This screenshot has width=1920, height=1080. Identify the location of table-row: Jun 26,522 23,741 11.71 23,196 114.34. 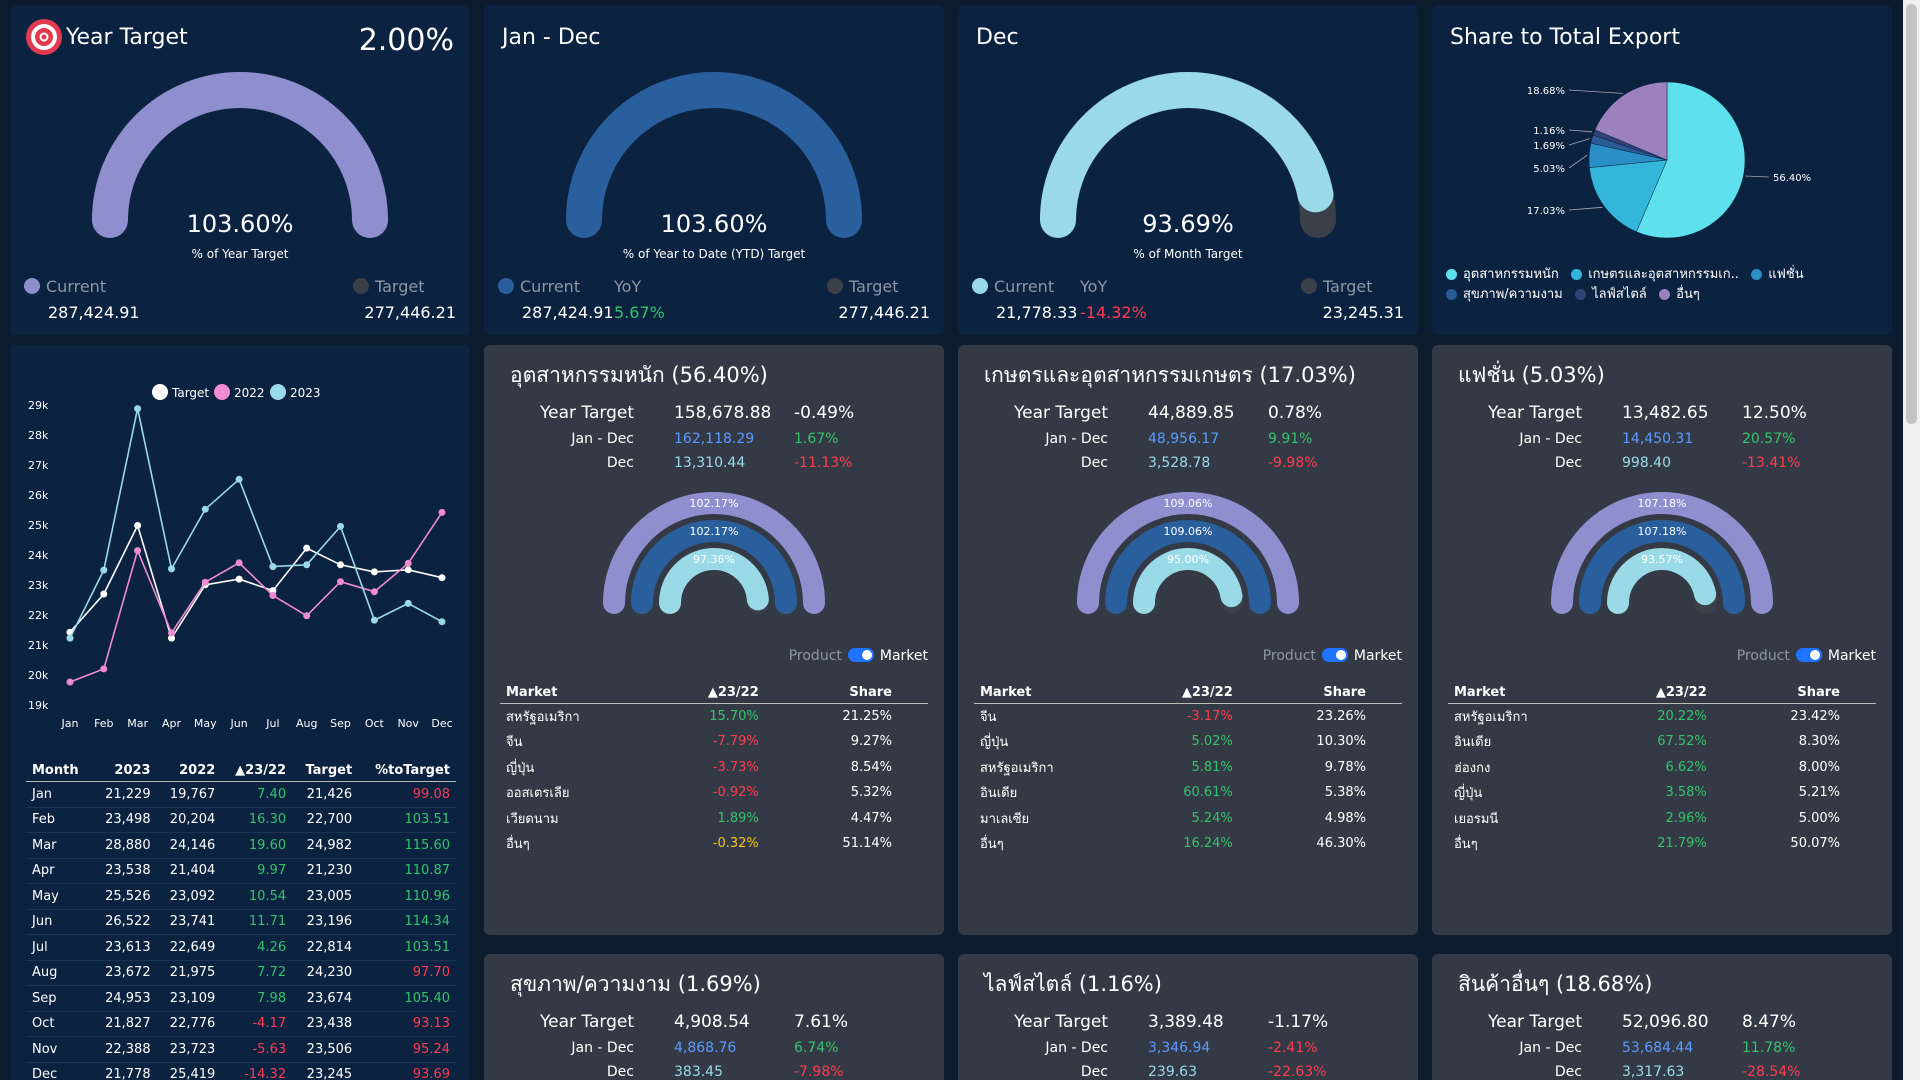
(241, 922).